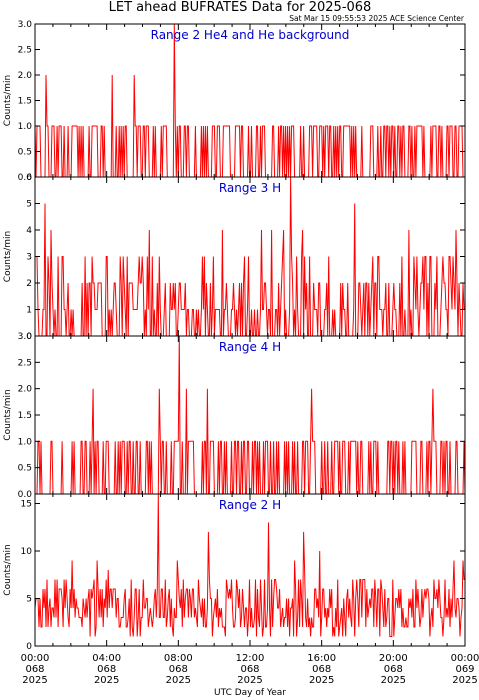 This screenshot has width=479, height=700. What do you see at coordinates (250, 35) in the screenshot?
I see `panel-label: Range 2 He4 and He background` at bounding box center [250, 35].